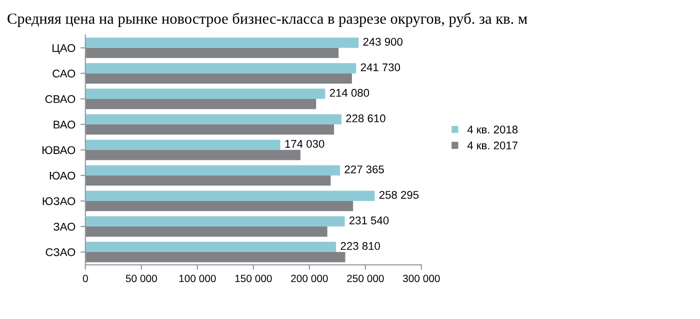 The width and height of the screenshot is (700, 319). What do you see at coordinates (369, 220) in the screenshot?
I see `data-label: 231 540` at bounding box center [369, 220].